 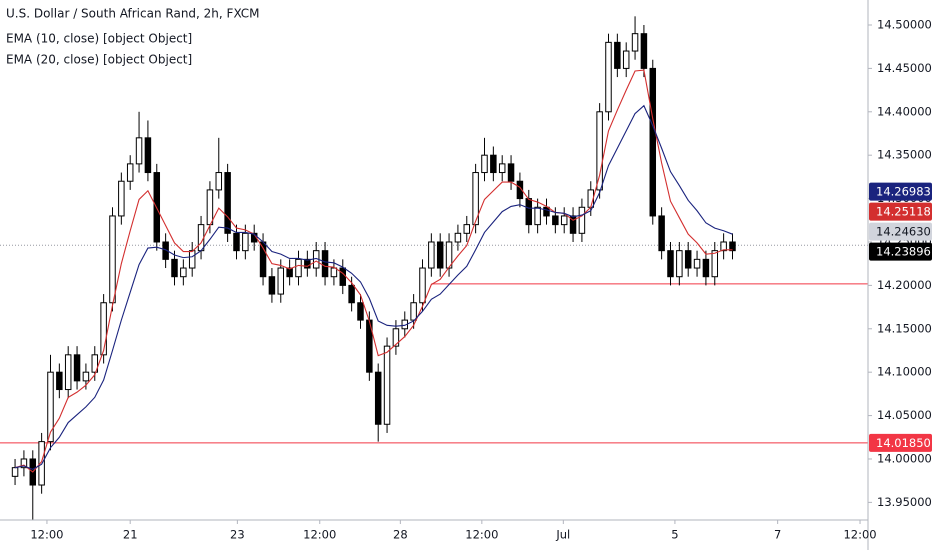 I want to click on y-tick-label: 13.95000, so click(x=904, y=502).